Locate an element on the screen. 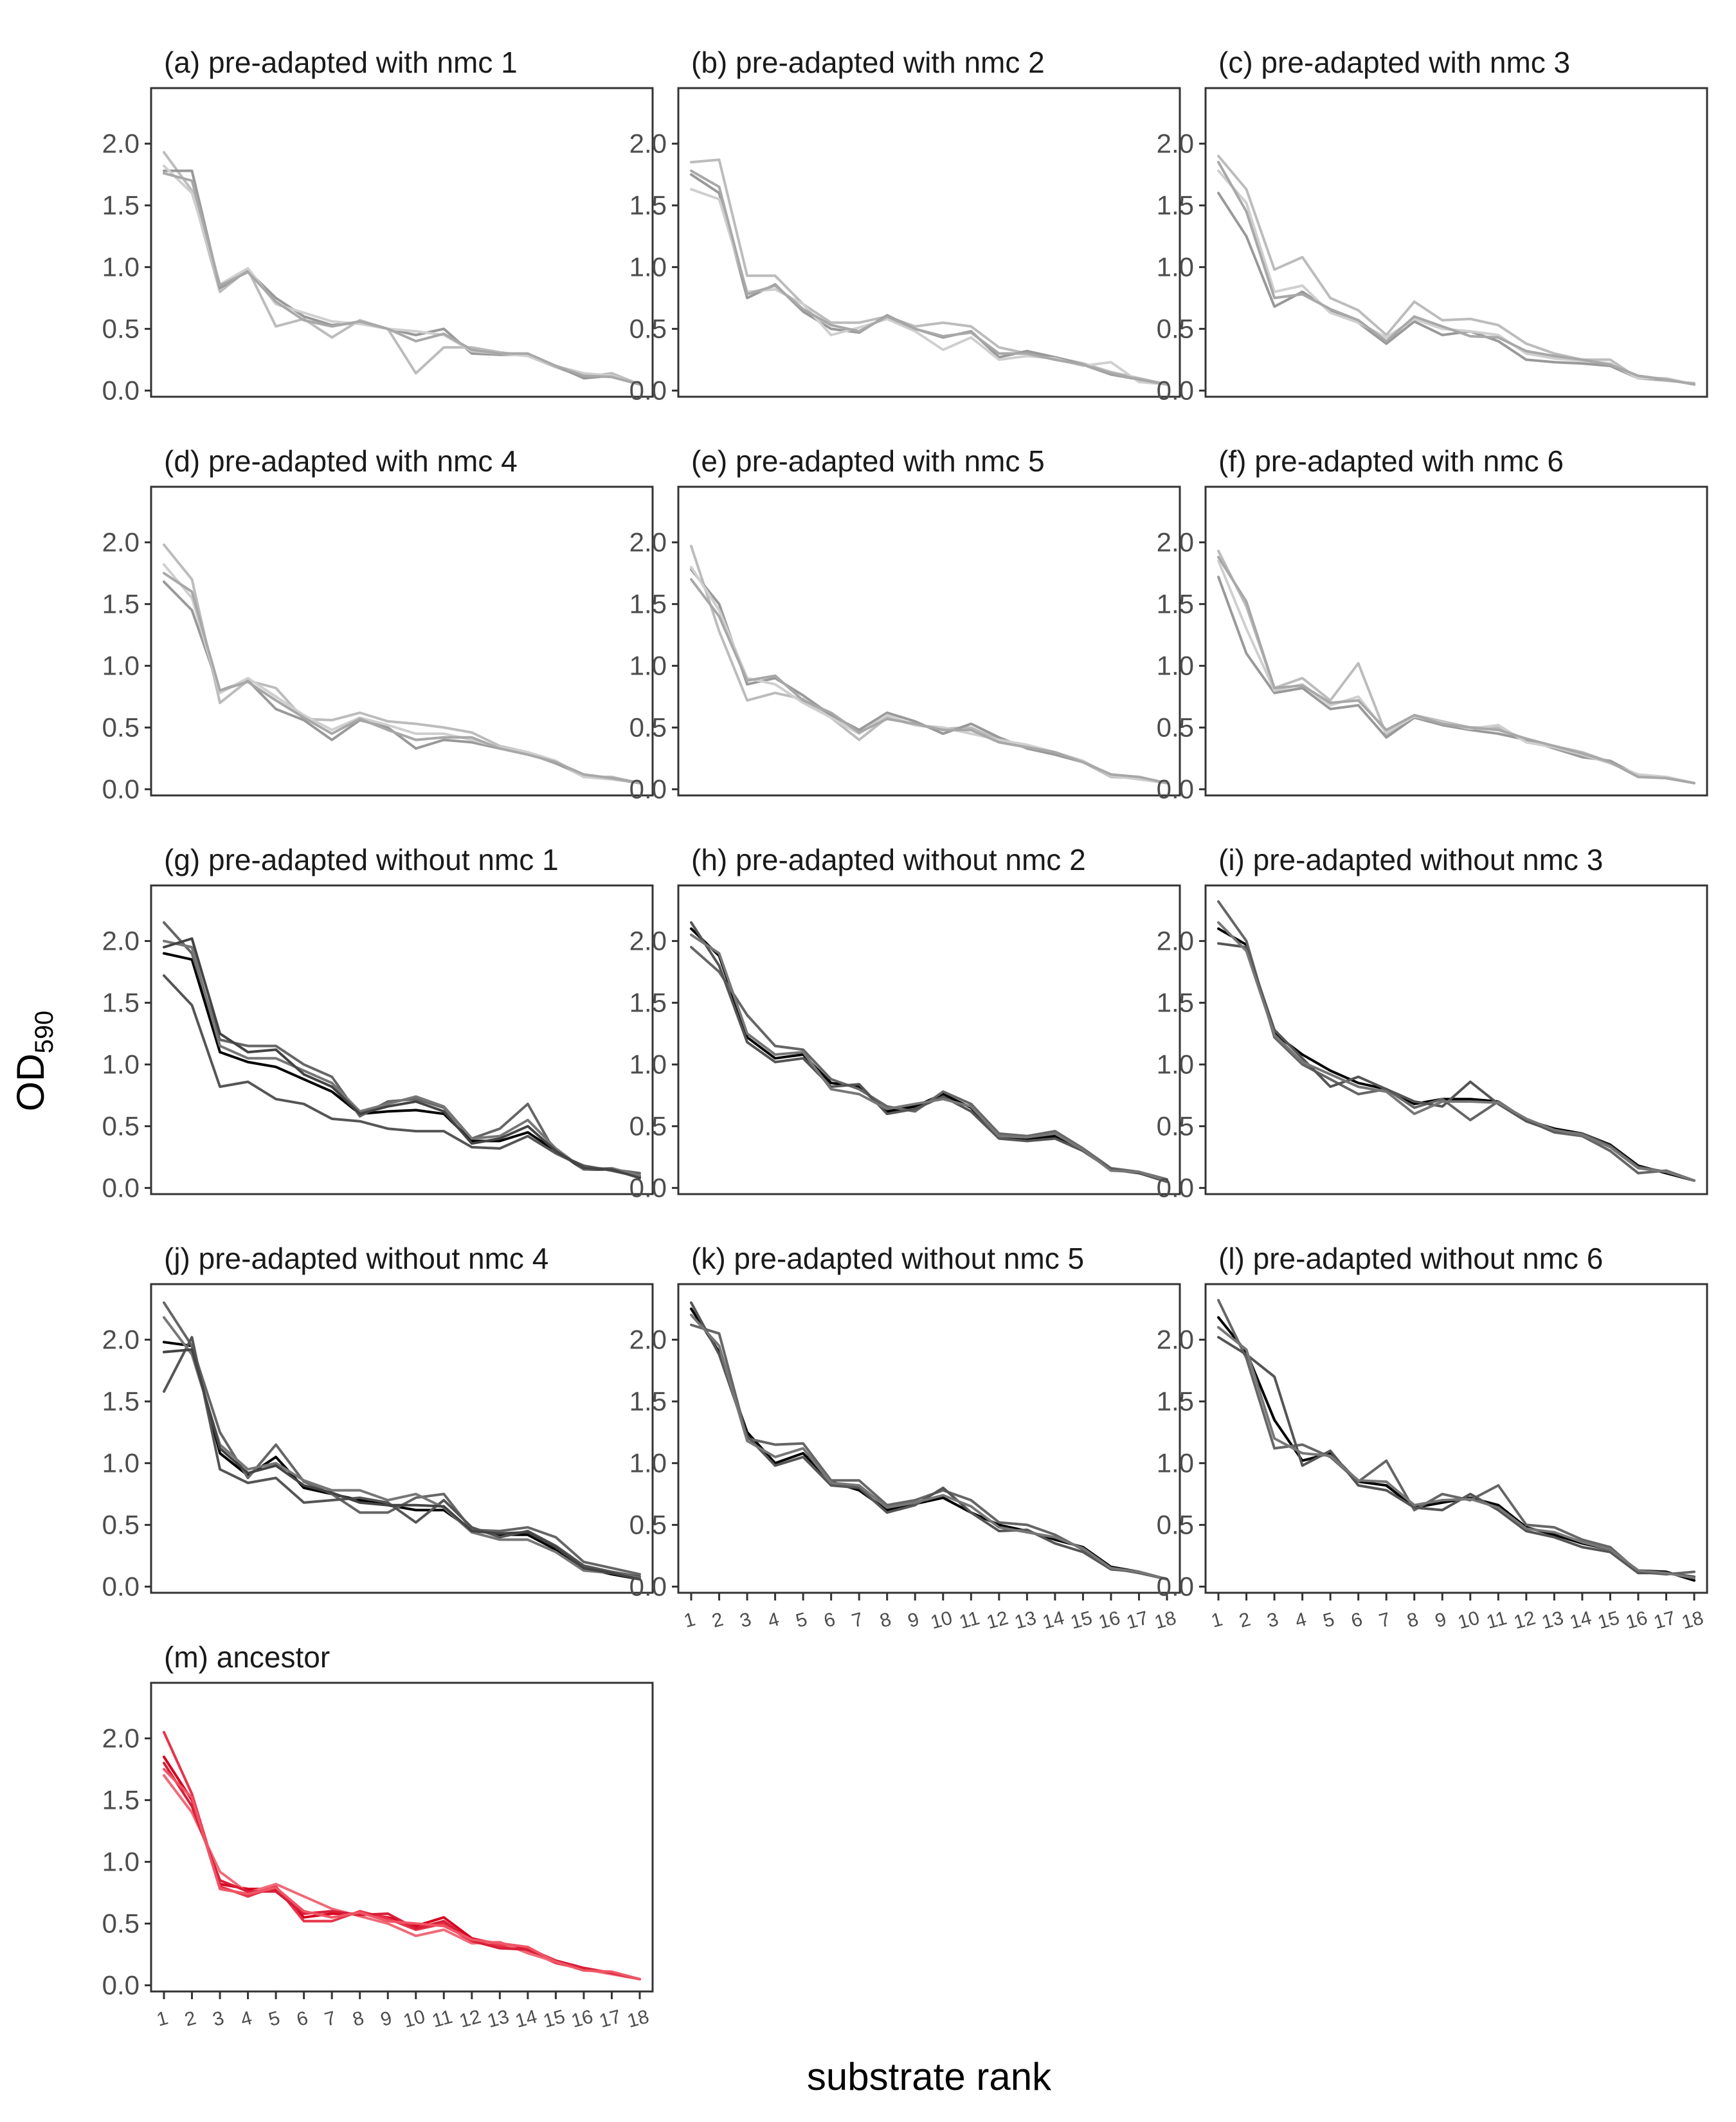 Image resolution: width=1736 pixels, height=2122 pixels. panel-title: (h) pre-adapted without nmc 2 is located at coordinates (888, 859).